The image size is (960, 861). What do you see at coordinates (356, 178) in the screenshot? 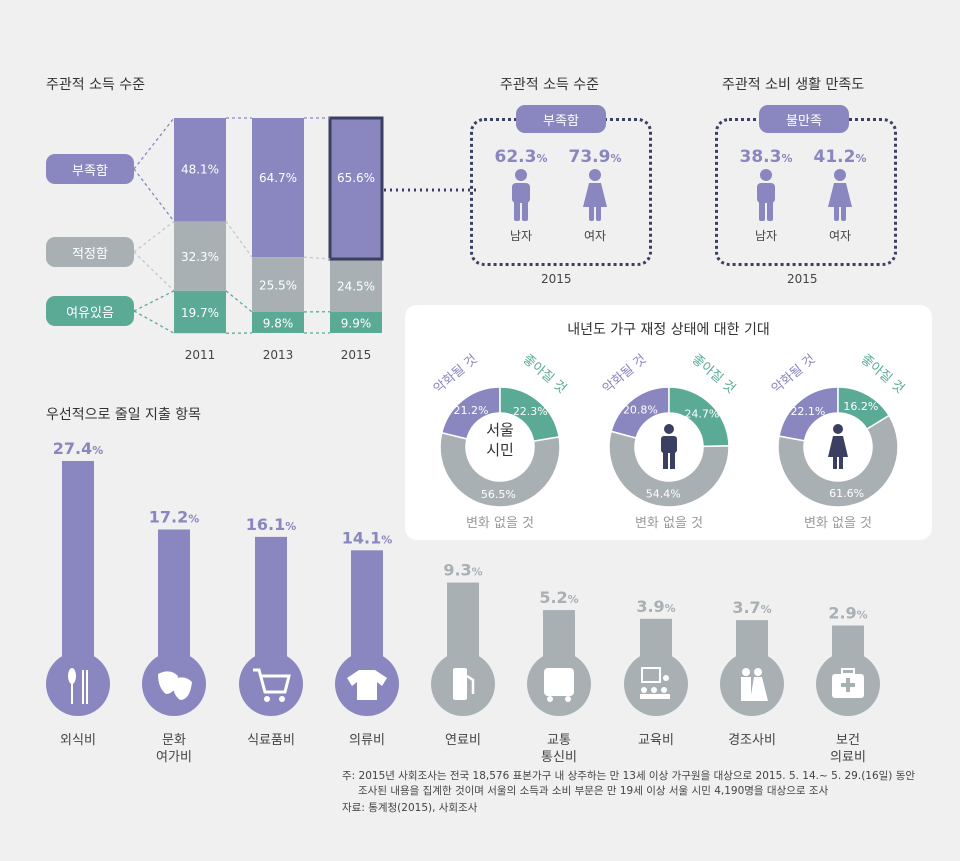
I see `bar-value-label: 65.6%` at bounding box center [356, 178].